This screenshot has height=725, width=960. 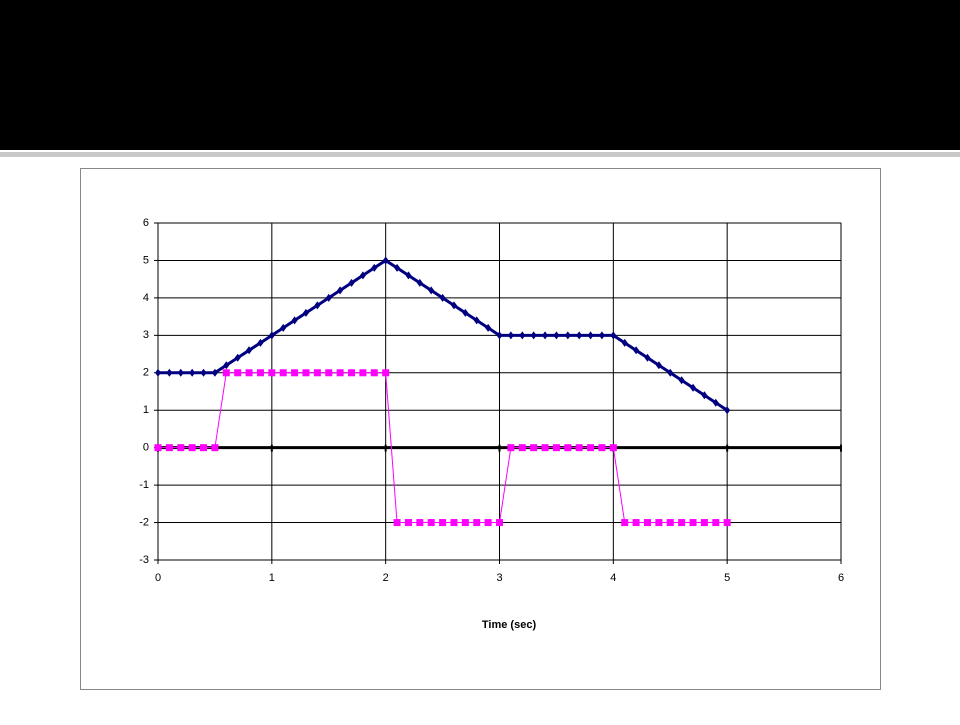 What do you see at coordinates (158, 578) in the screenshot?
I see `x-tick-label: 0` at bounding box center [158, 578].